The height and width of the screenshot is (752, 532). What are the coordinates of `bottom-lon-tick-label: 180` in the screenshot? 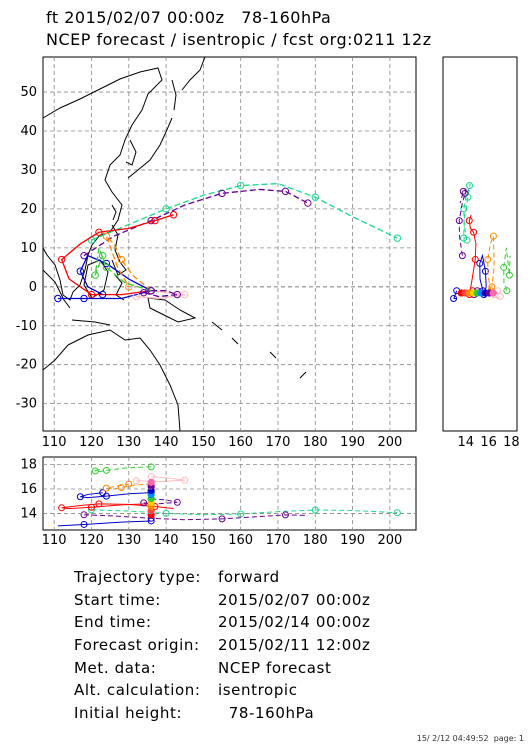 It's located at (315, 540).